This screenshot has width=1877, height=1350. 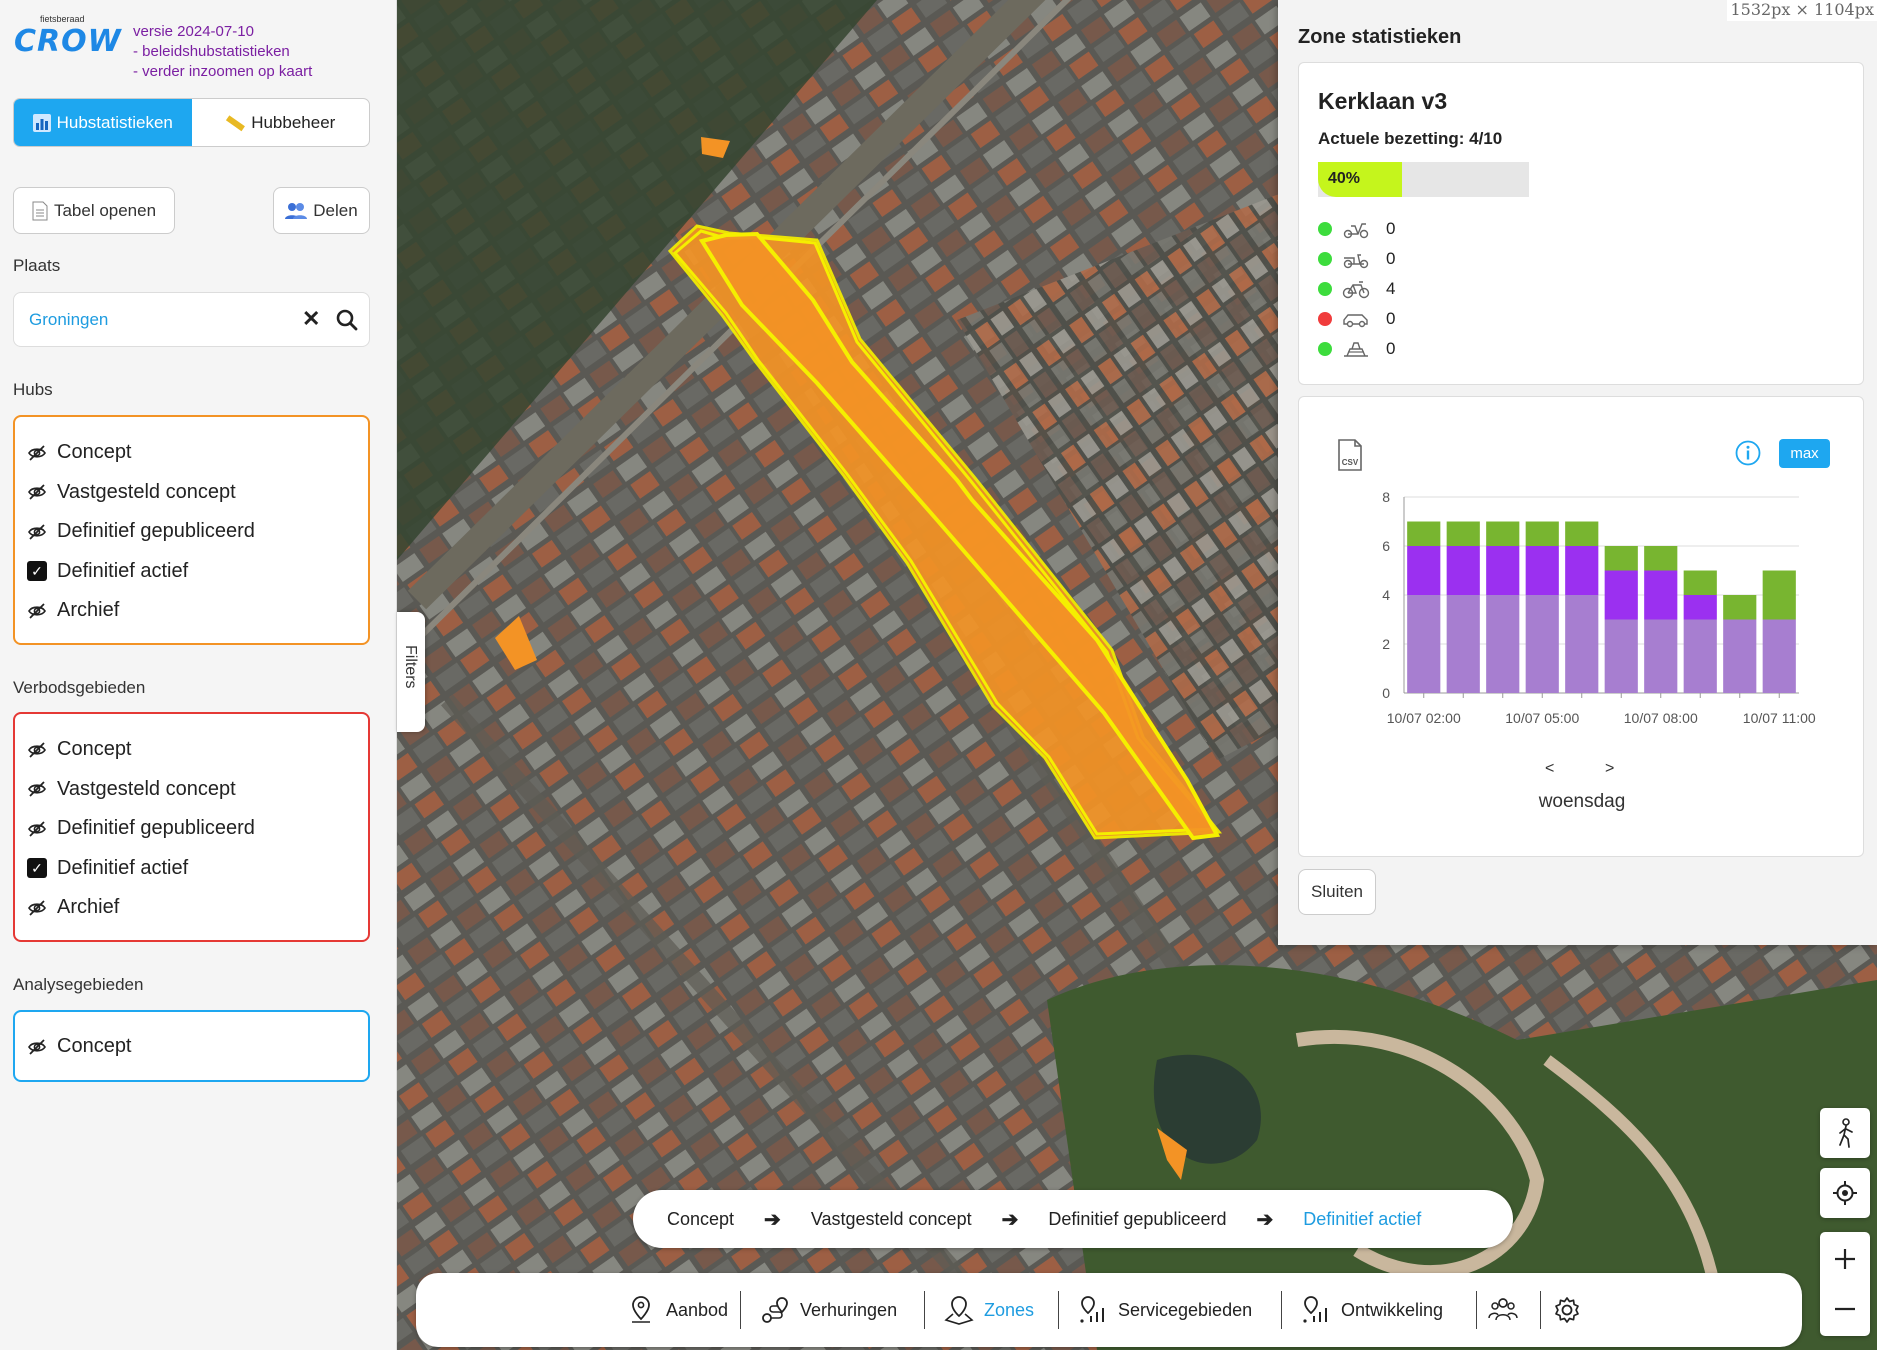 What do you see at coordinates (1362, 1218) in the screenshot?
I see `pipeline-step: Definitief actief` at bounding box center [1362, 1218].